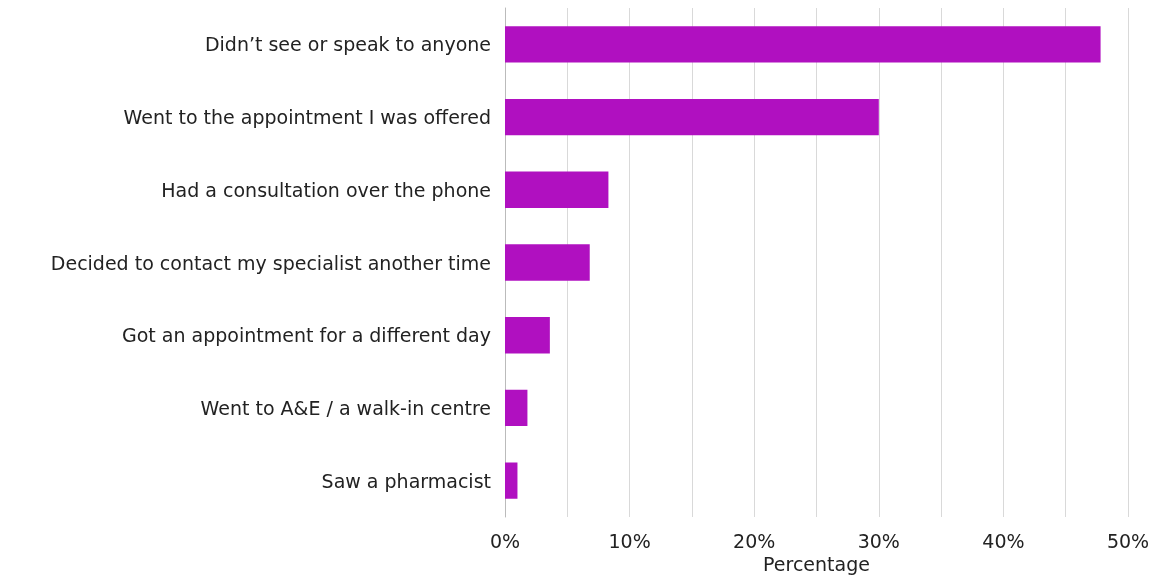  Describe the element at coordinates (505, 540) in the screenshot. I see `x-tick-label: 0%` at that location.